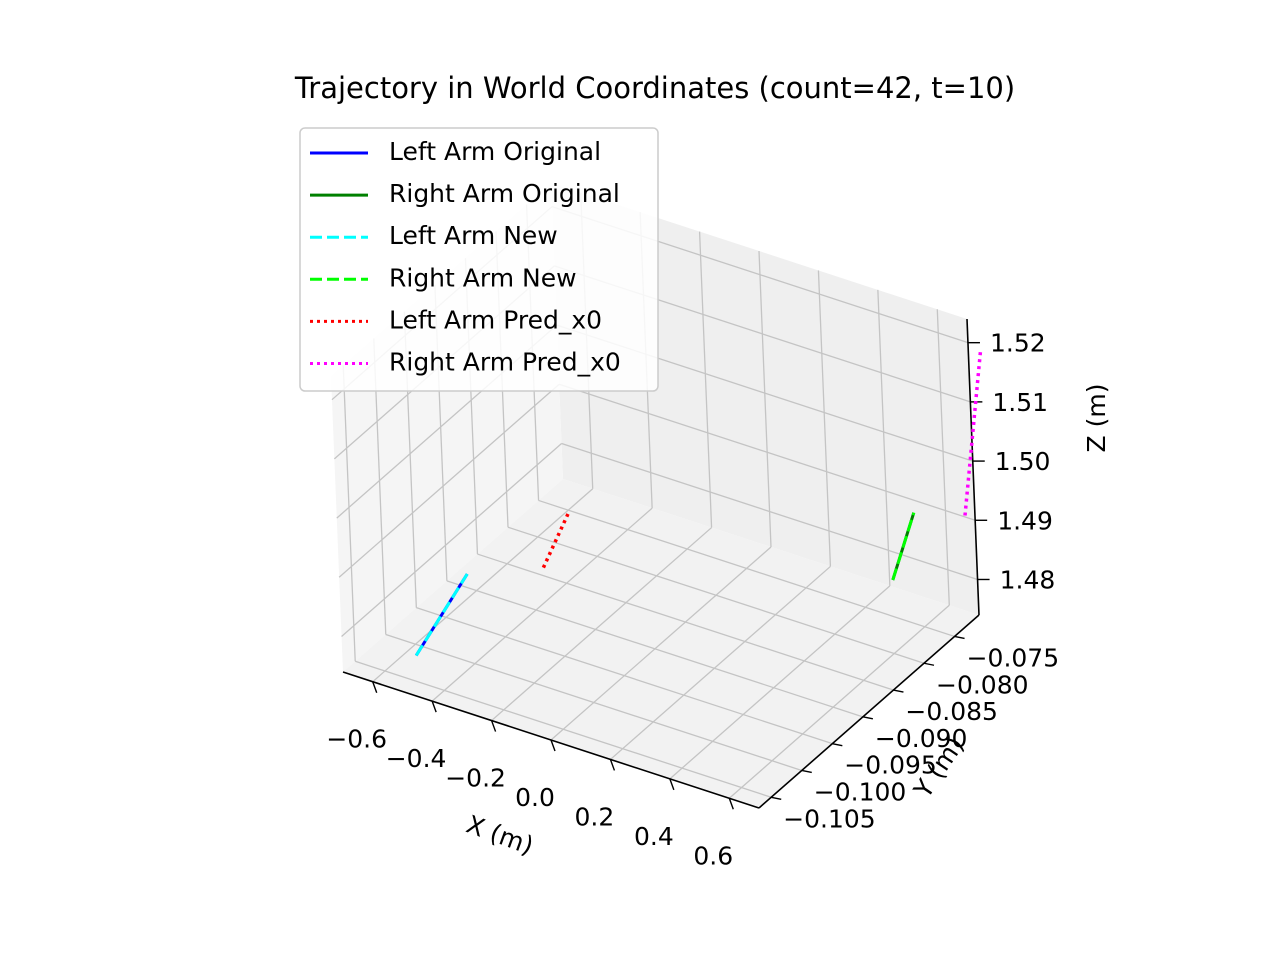 This screenshot has height=960, width=1280. What do you see at coordinates (951, 711) in the screenshot?
I see `tick-y: −0.085` at bounding box center [951, 711].